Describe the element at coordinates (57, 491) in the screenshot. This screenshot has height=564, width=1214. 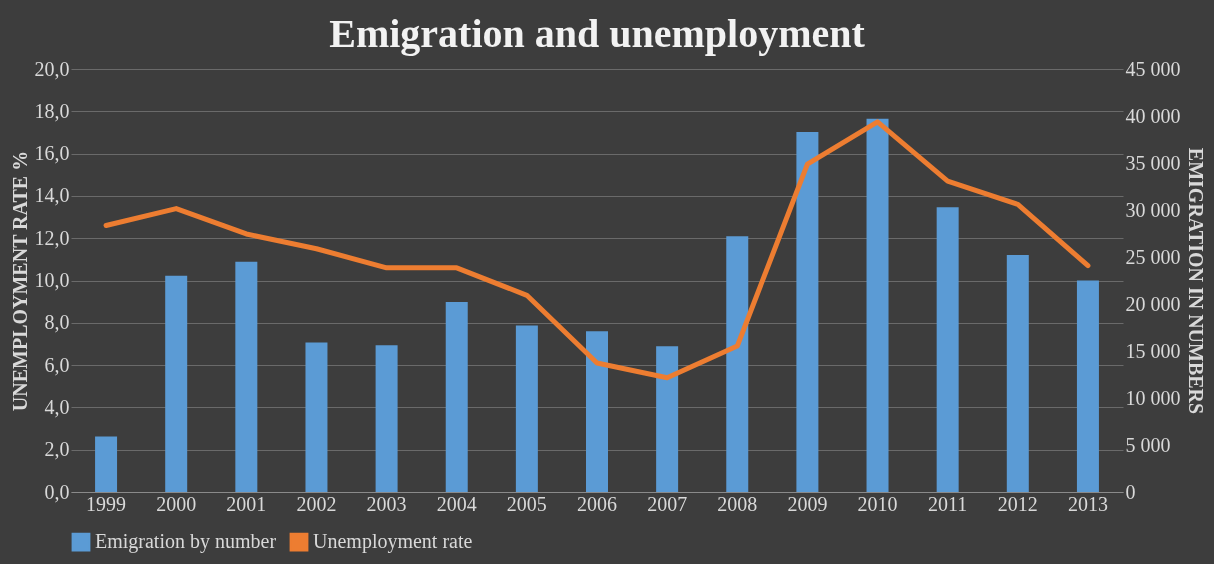
I see `y-tick-label: 0,0` at that location.